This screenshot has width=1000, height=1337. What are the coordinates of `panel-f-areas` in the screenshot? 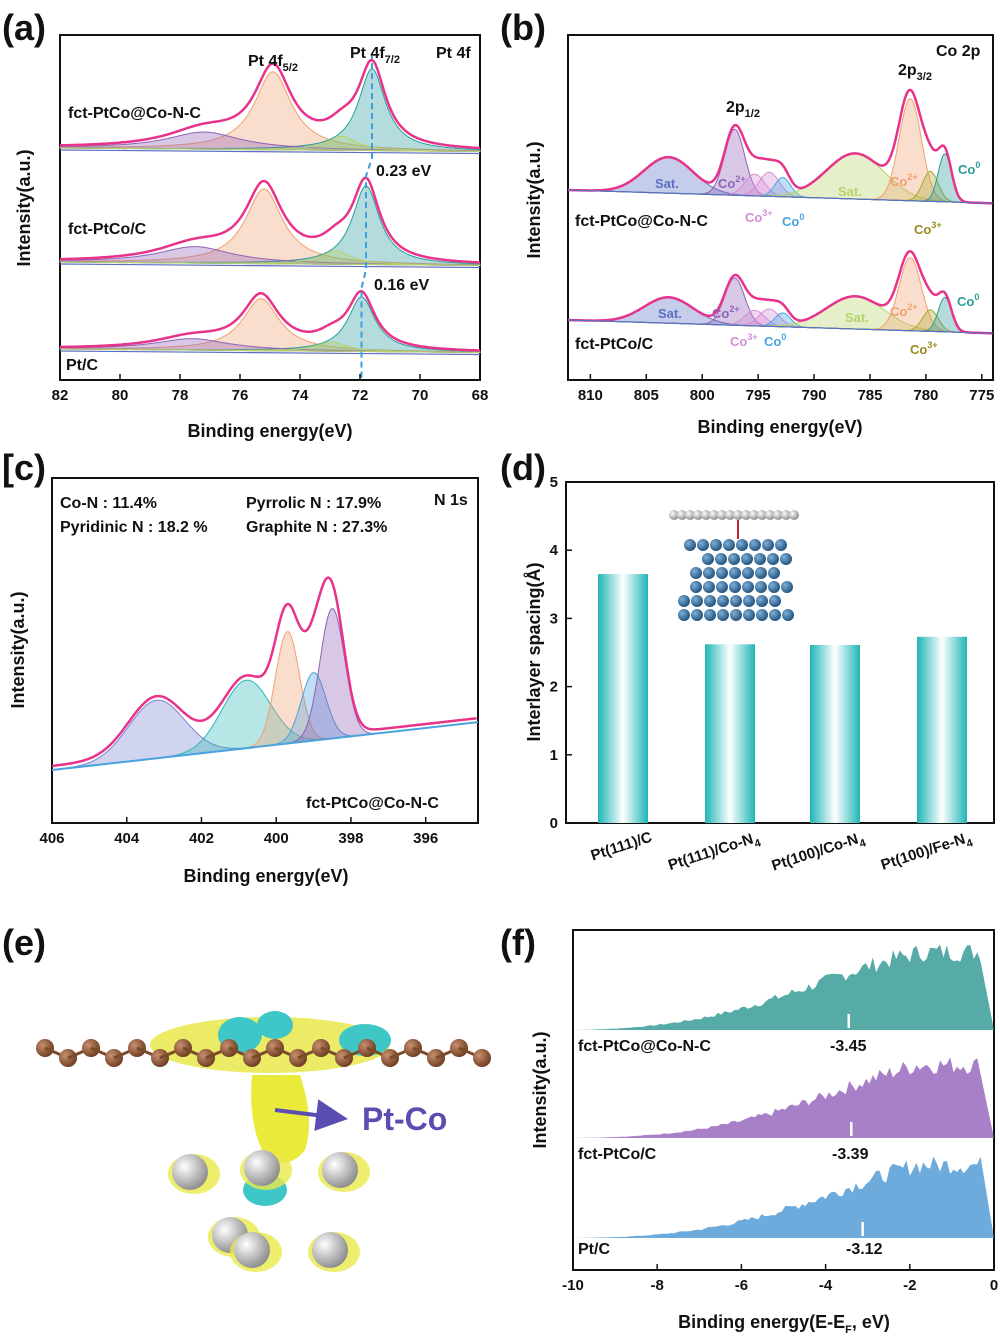 It's located at (783, 1091).